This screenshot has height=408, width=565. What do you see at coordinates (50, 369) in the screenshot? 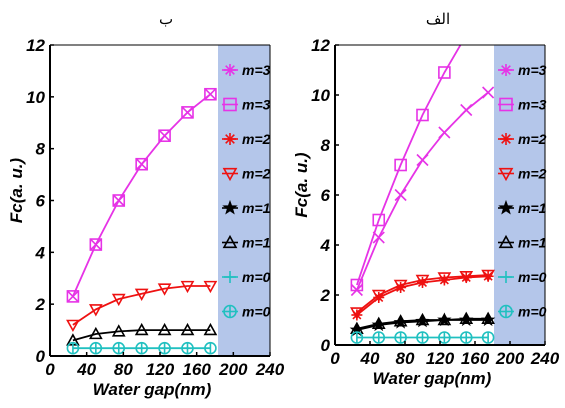
I see `x-tick-label: 0` at bounding box center [50, 369].